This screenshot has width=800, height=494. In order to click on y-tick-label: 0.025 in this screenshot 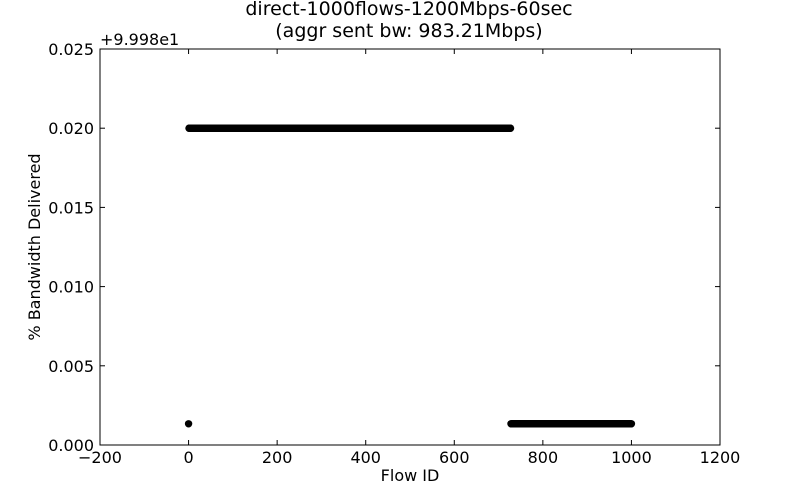, I will do `click(71, 49)`.